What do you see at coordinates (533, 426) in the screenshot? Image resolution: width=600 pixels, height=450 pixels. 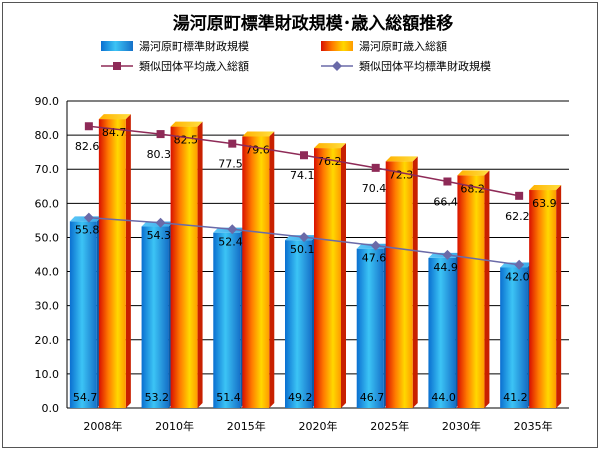 I see `x-tick-label: 2035年` at bounding box center [533, 426].